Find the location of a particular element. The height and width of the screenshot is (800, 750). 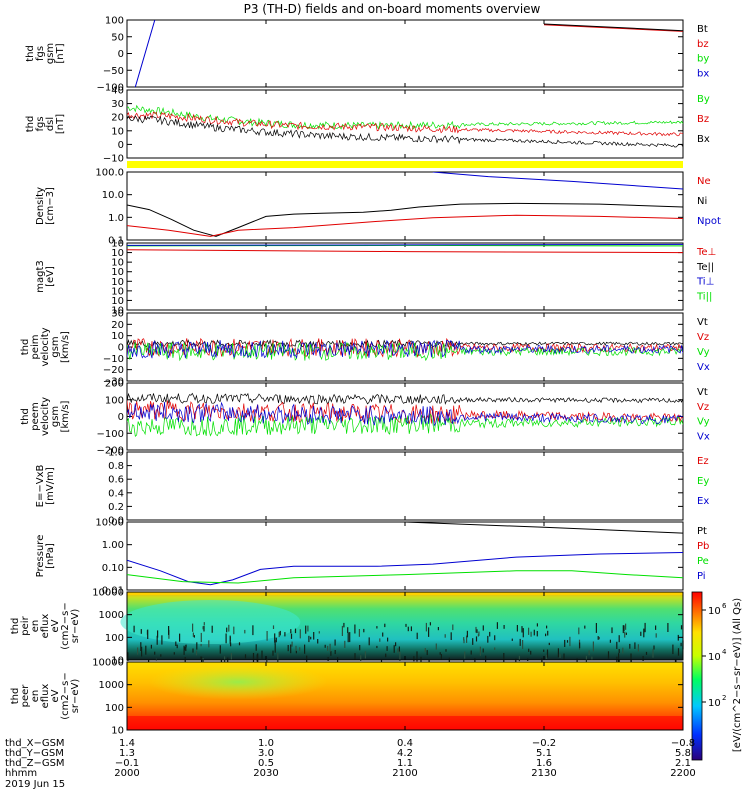

ephemeris-value: 1.6 is located at coordinates (544, 763).